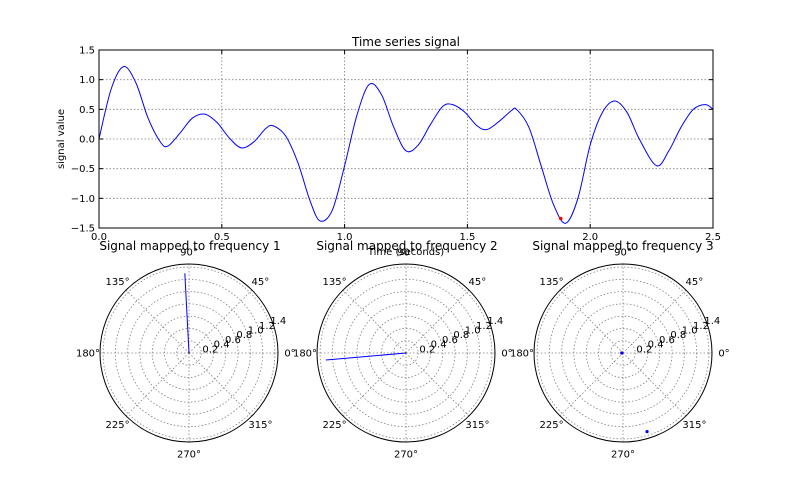  What do you see at coordinates (345, 237) in the screenshot?
I see `x-tick-label: 1.0` at bounding box center [345, 237].